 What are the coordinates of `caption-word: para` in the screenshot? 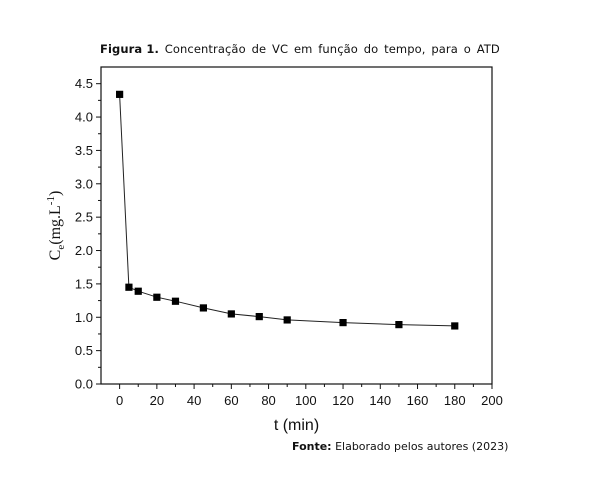 It's located at (444, 49).